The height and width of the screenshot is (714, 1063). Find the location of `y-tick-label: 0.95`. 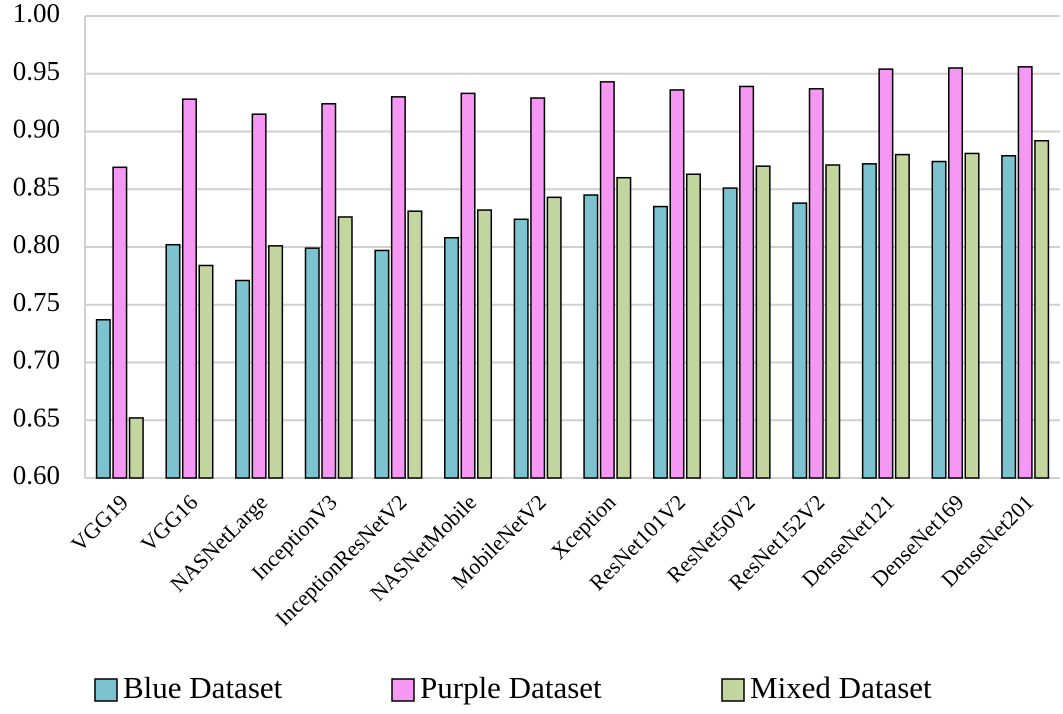

y-tick-label: 0.95 is located at coordinates (36, 71).